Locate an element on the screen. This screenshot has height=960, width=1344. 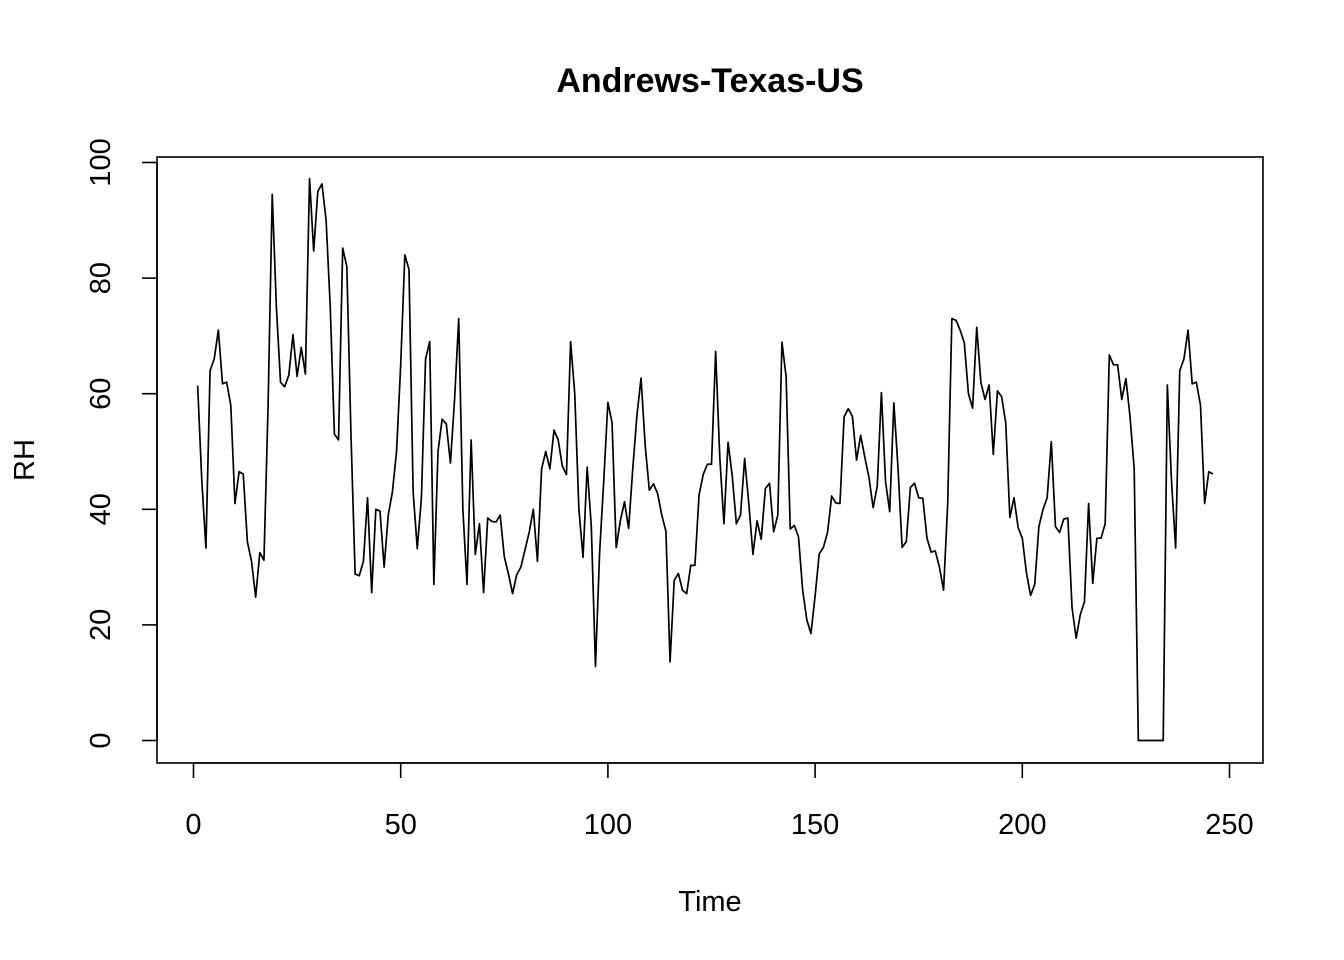
y-tick-label: 0 is located at coordinates (101, 740).